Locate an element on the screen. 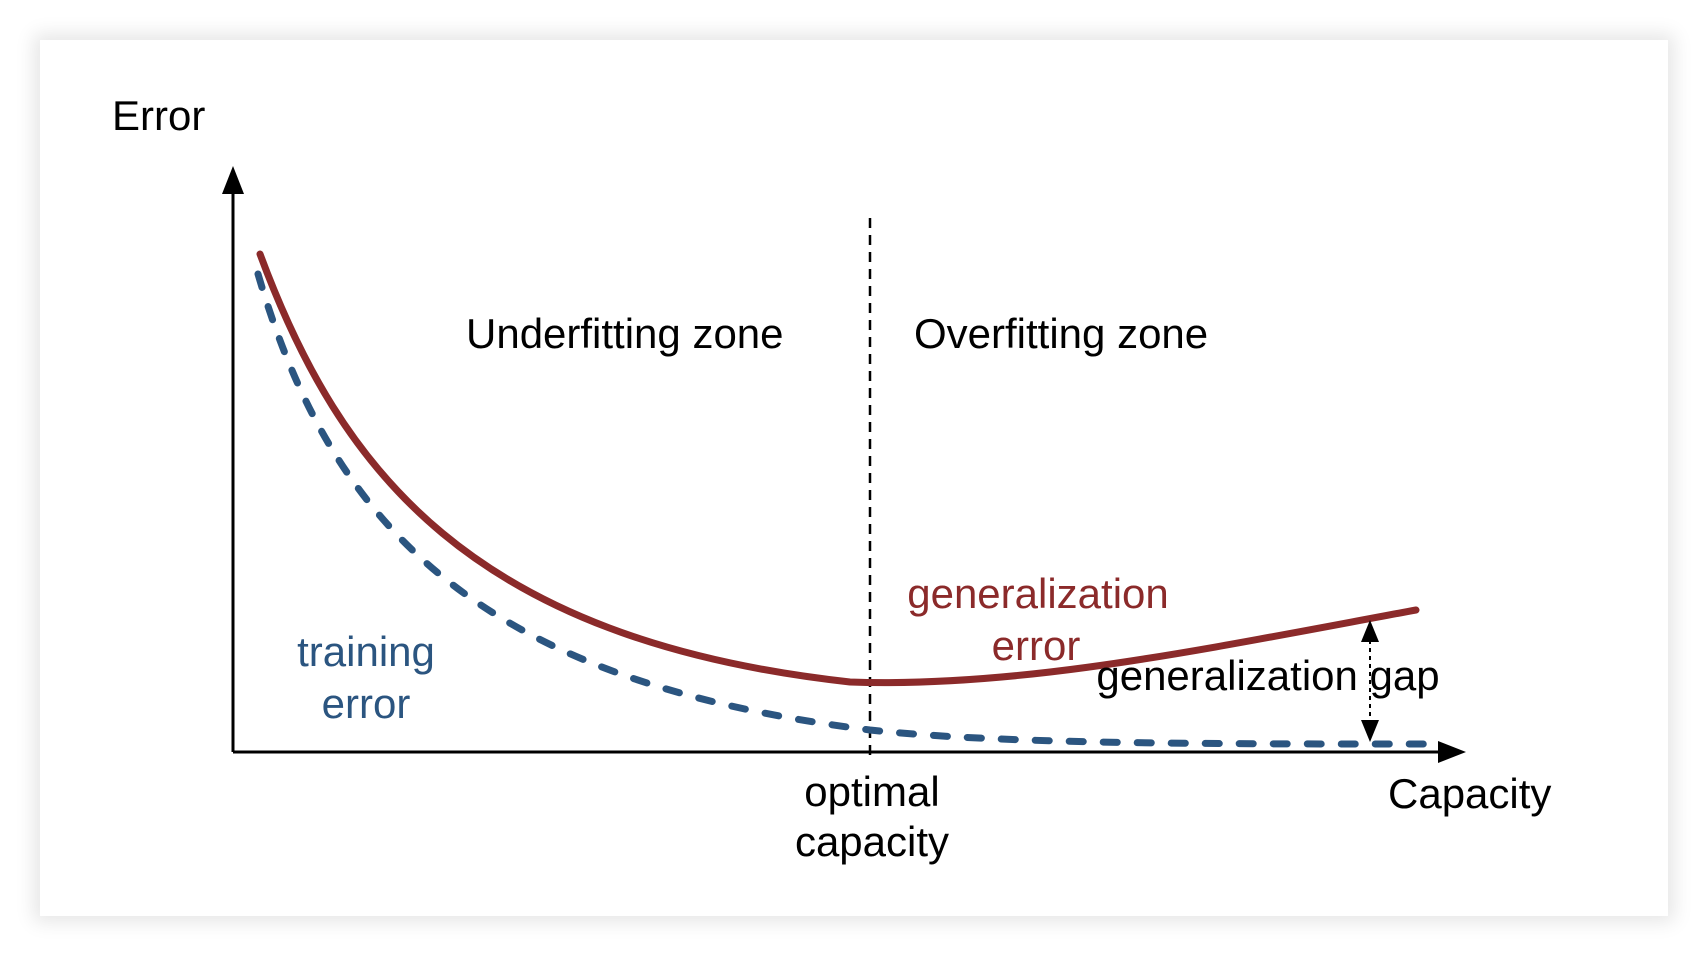 The width and height of the screenshot is (1708, 956). gap-arrow-down-icon is located at coordinates (1370, 731).